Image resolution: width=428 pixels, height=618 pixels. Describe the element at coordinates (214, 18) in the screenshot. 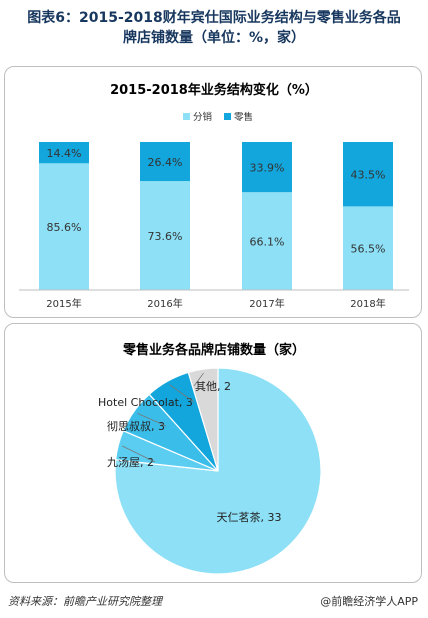

I see `figure-title-line1: 图表6：2015-2018财年宾仕国际业务结构与零售业务各品` at that location.